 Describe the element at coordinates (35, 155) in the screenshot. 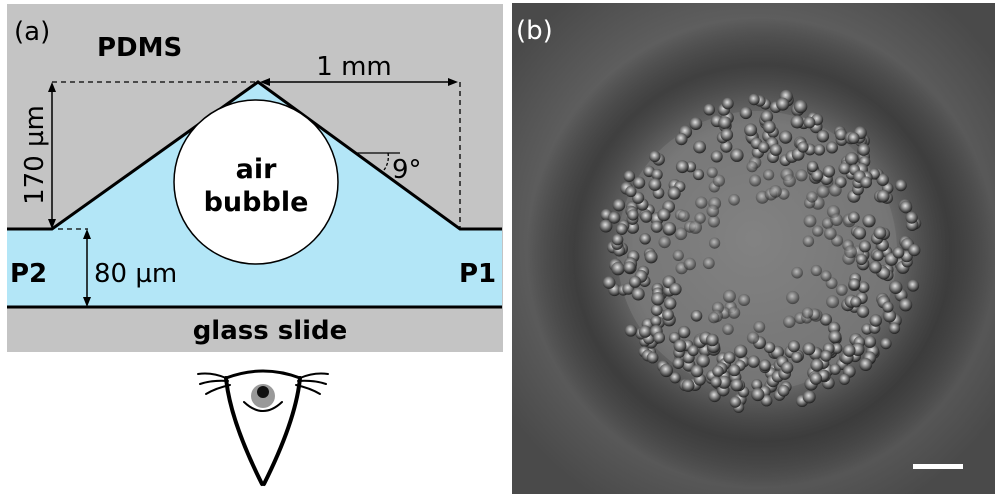

I see `height-dimension-label: 170 µm` at that location.